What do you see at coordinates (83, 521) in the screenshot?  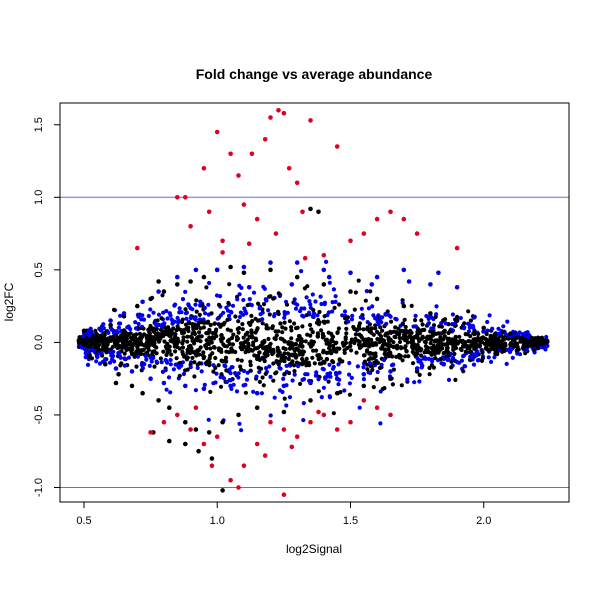 I see `x-tick-label: 0.5` at bounding box center [83, 521].